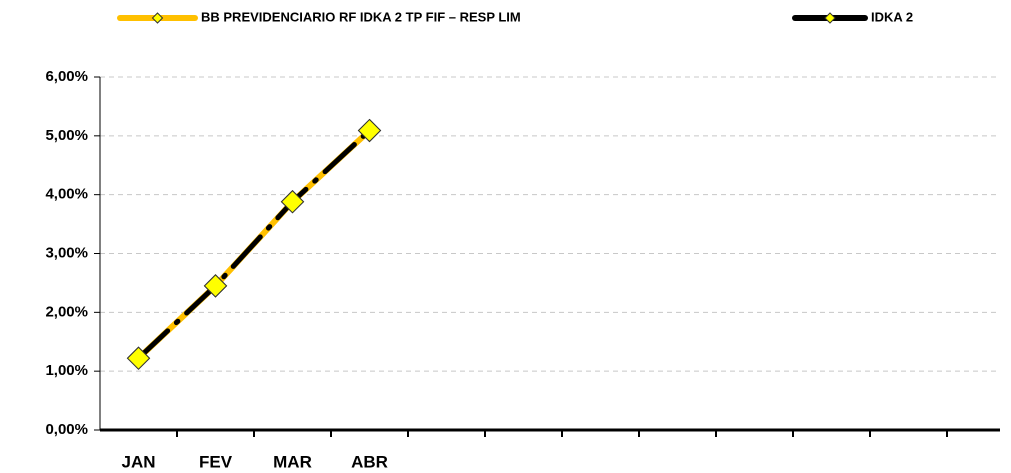 Image resolution: width=1011 pixels, height=473 pixels. I want to click on series-line, so click(254, 244).